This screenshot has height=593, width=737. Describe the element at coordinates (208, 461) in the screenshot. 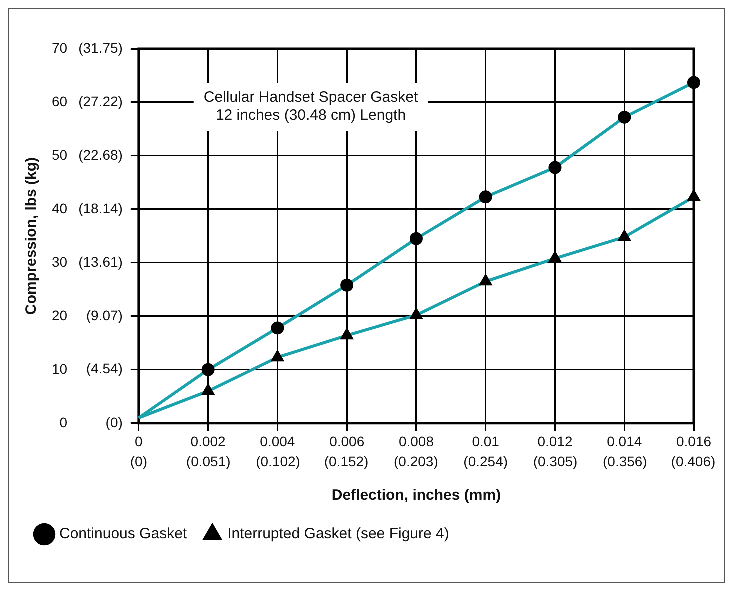

I see `x2-tick-label: (0.051)` at that location.